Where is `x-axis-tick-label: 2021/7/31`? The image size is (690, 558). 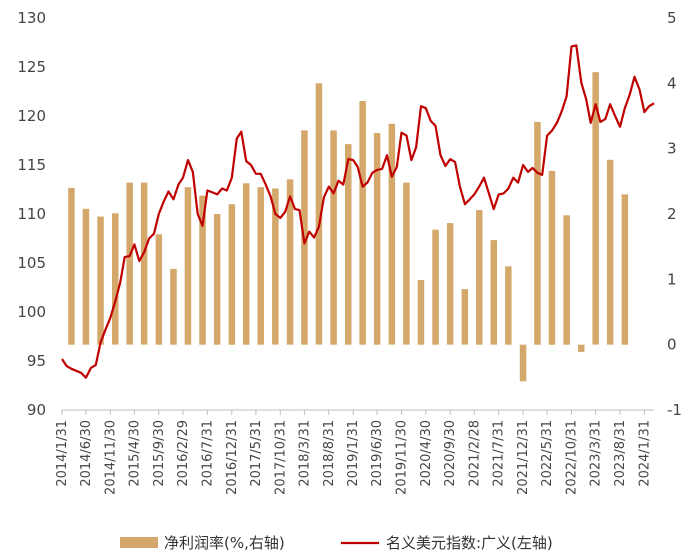
x-axis-tick-label: 2021/7/31 is located at coordinates (499, 453).